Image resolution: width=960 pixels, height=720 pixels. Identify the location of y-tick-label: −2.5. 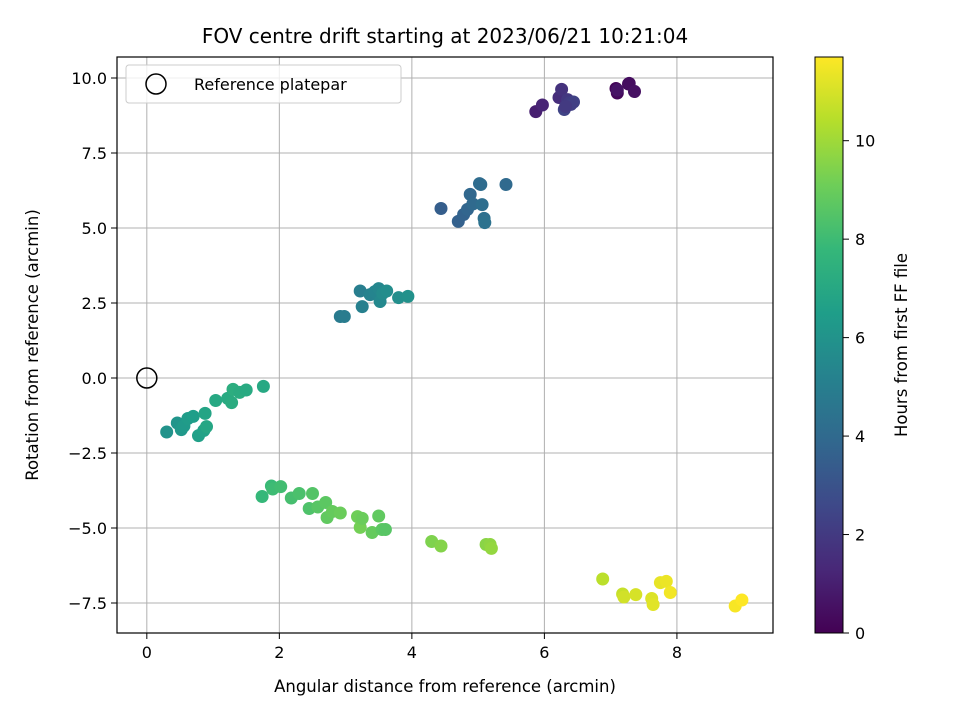
(87, 453).